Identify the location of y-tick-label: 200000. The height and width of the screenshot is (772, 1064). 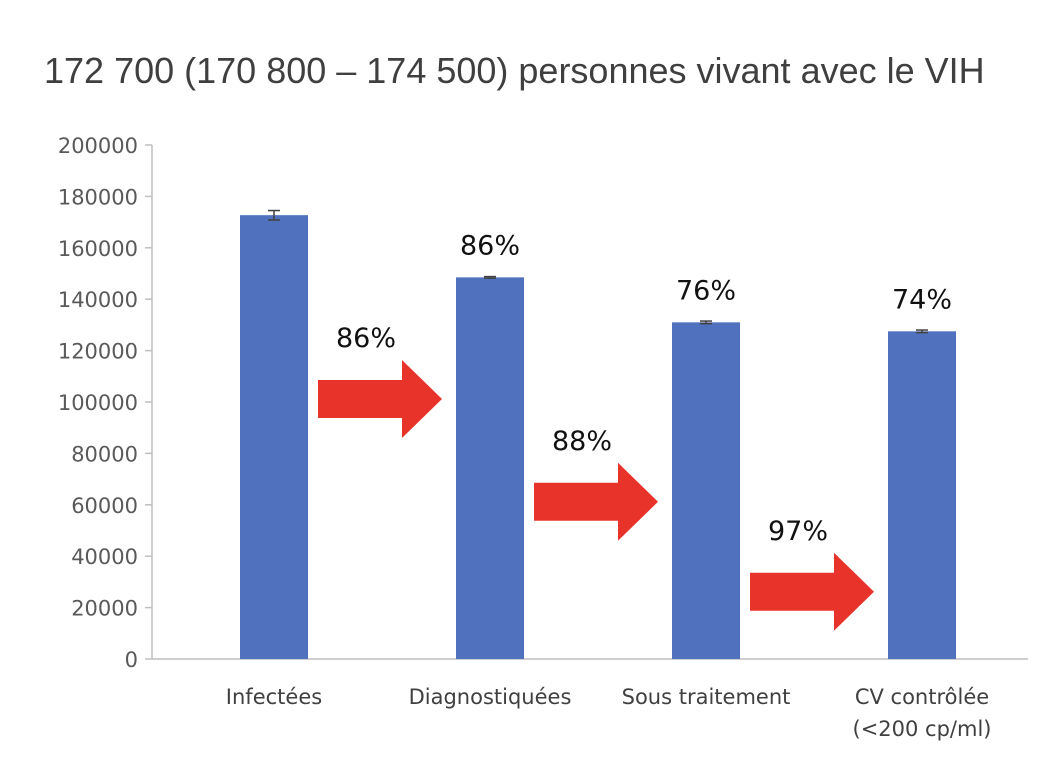
(98, 146).